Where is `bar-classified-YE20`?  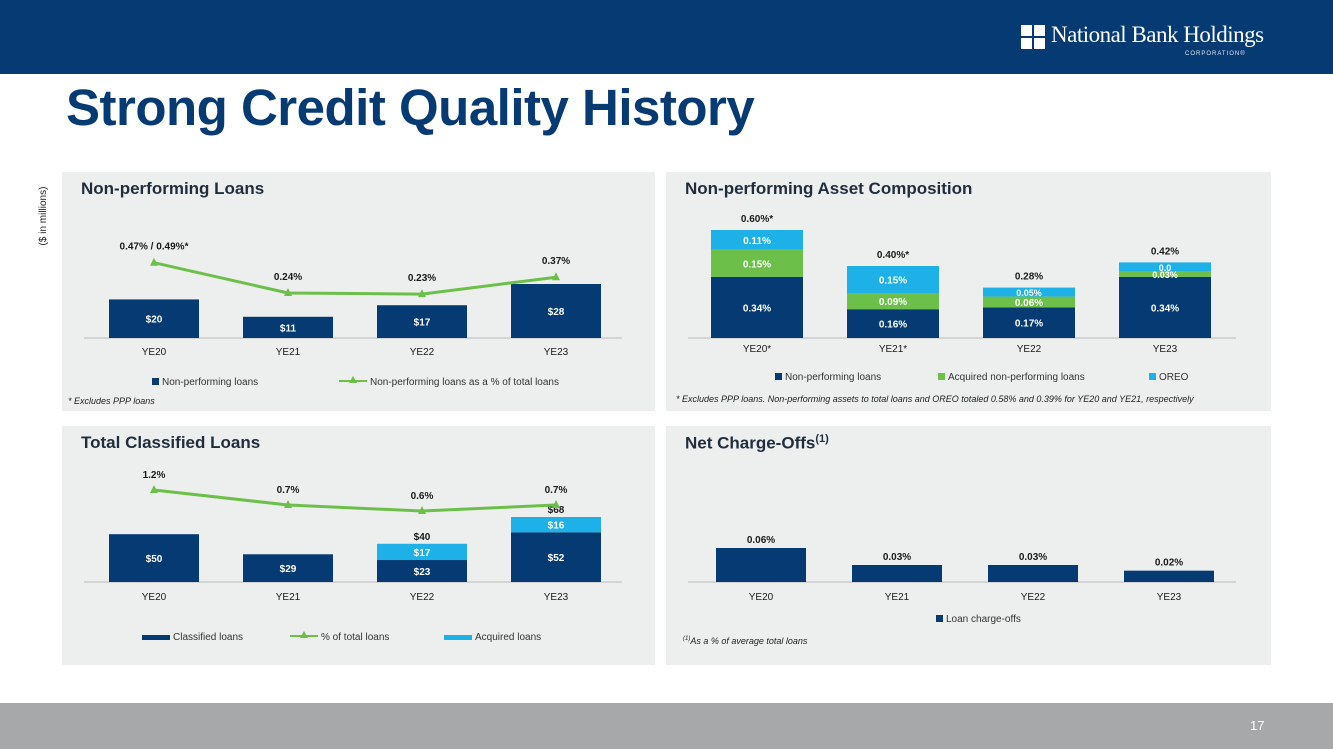
bar-classified-YE20 is located at coordinates (154, 558).